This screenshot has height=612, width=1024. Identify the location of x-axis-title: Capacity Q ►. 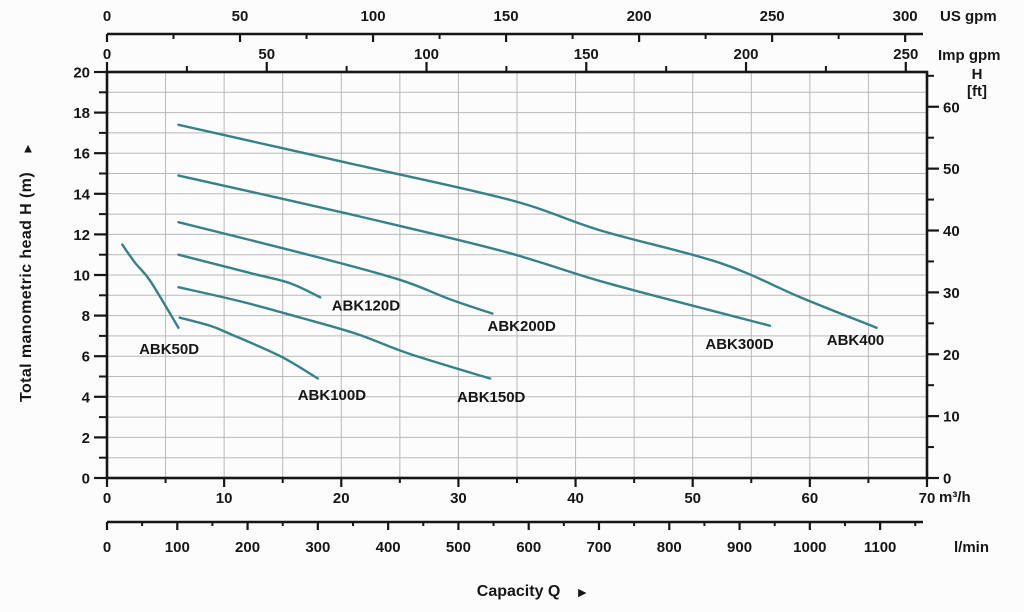
(533, 592).